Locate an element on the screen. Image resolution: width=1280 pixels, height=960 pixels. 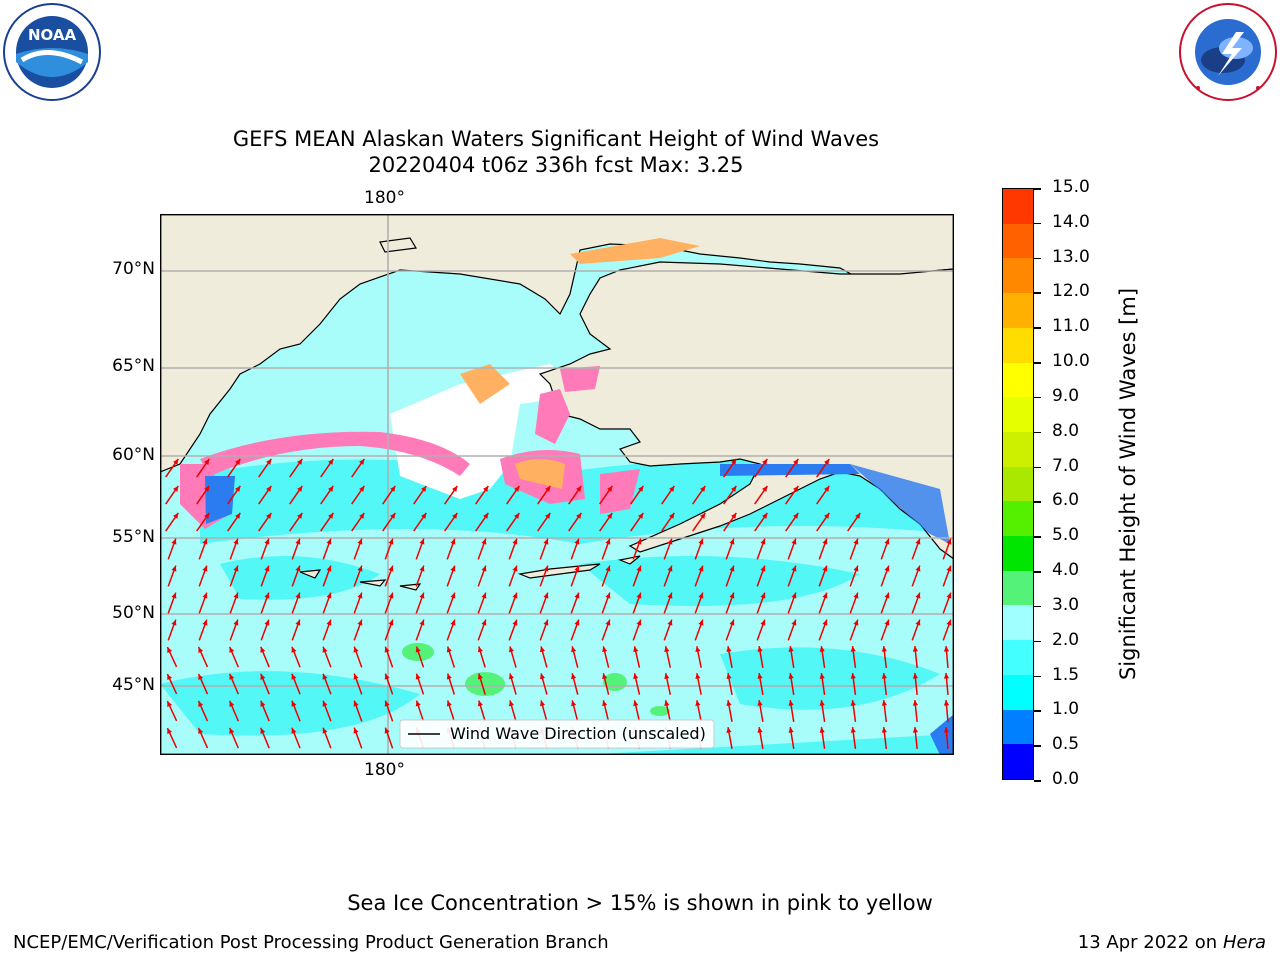
lat-label-55: 55°N is located at coordinates (133, 537).